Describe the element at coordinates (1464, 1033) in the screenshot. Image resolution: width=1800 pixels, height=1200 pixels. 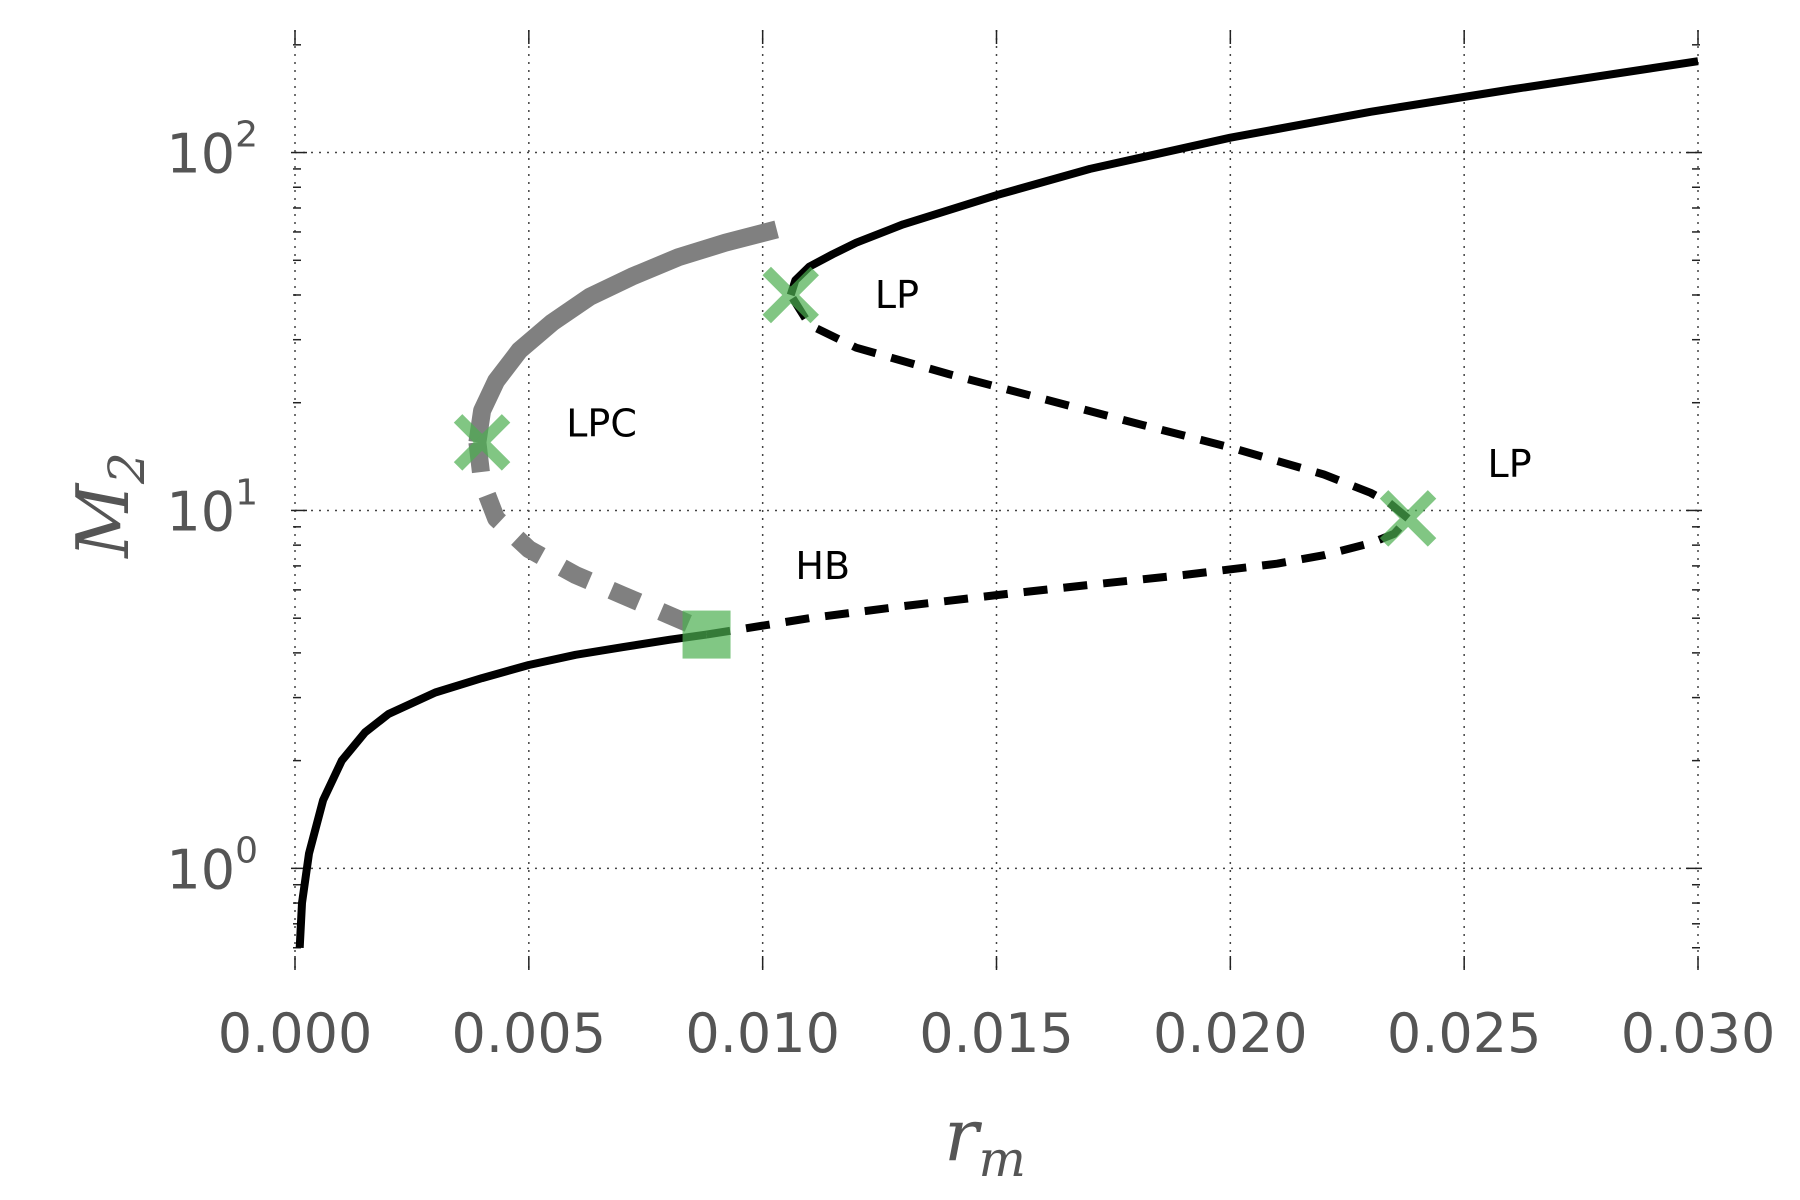
I see `x-tick-label: 0.025` at that location.